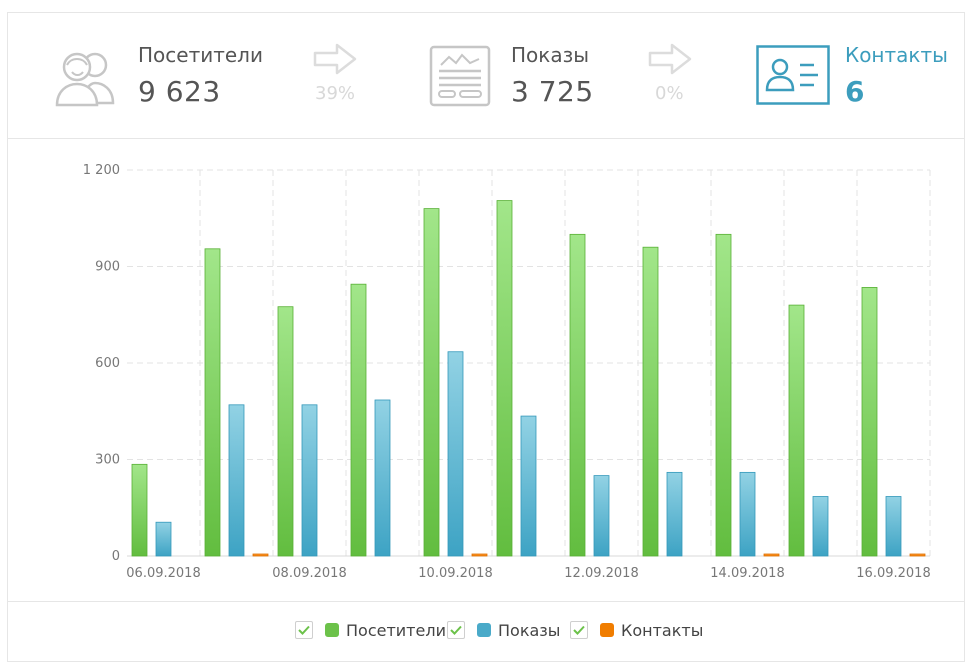  What do you see at coordinates (107, 363) in the screenshot?
I see `y-tick-label: 600` at bounding box center [107, 363].